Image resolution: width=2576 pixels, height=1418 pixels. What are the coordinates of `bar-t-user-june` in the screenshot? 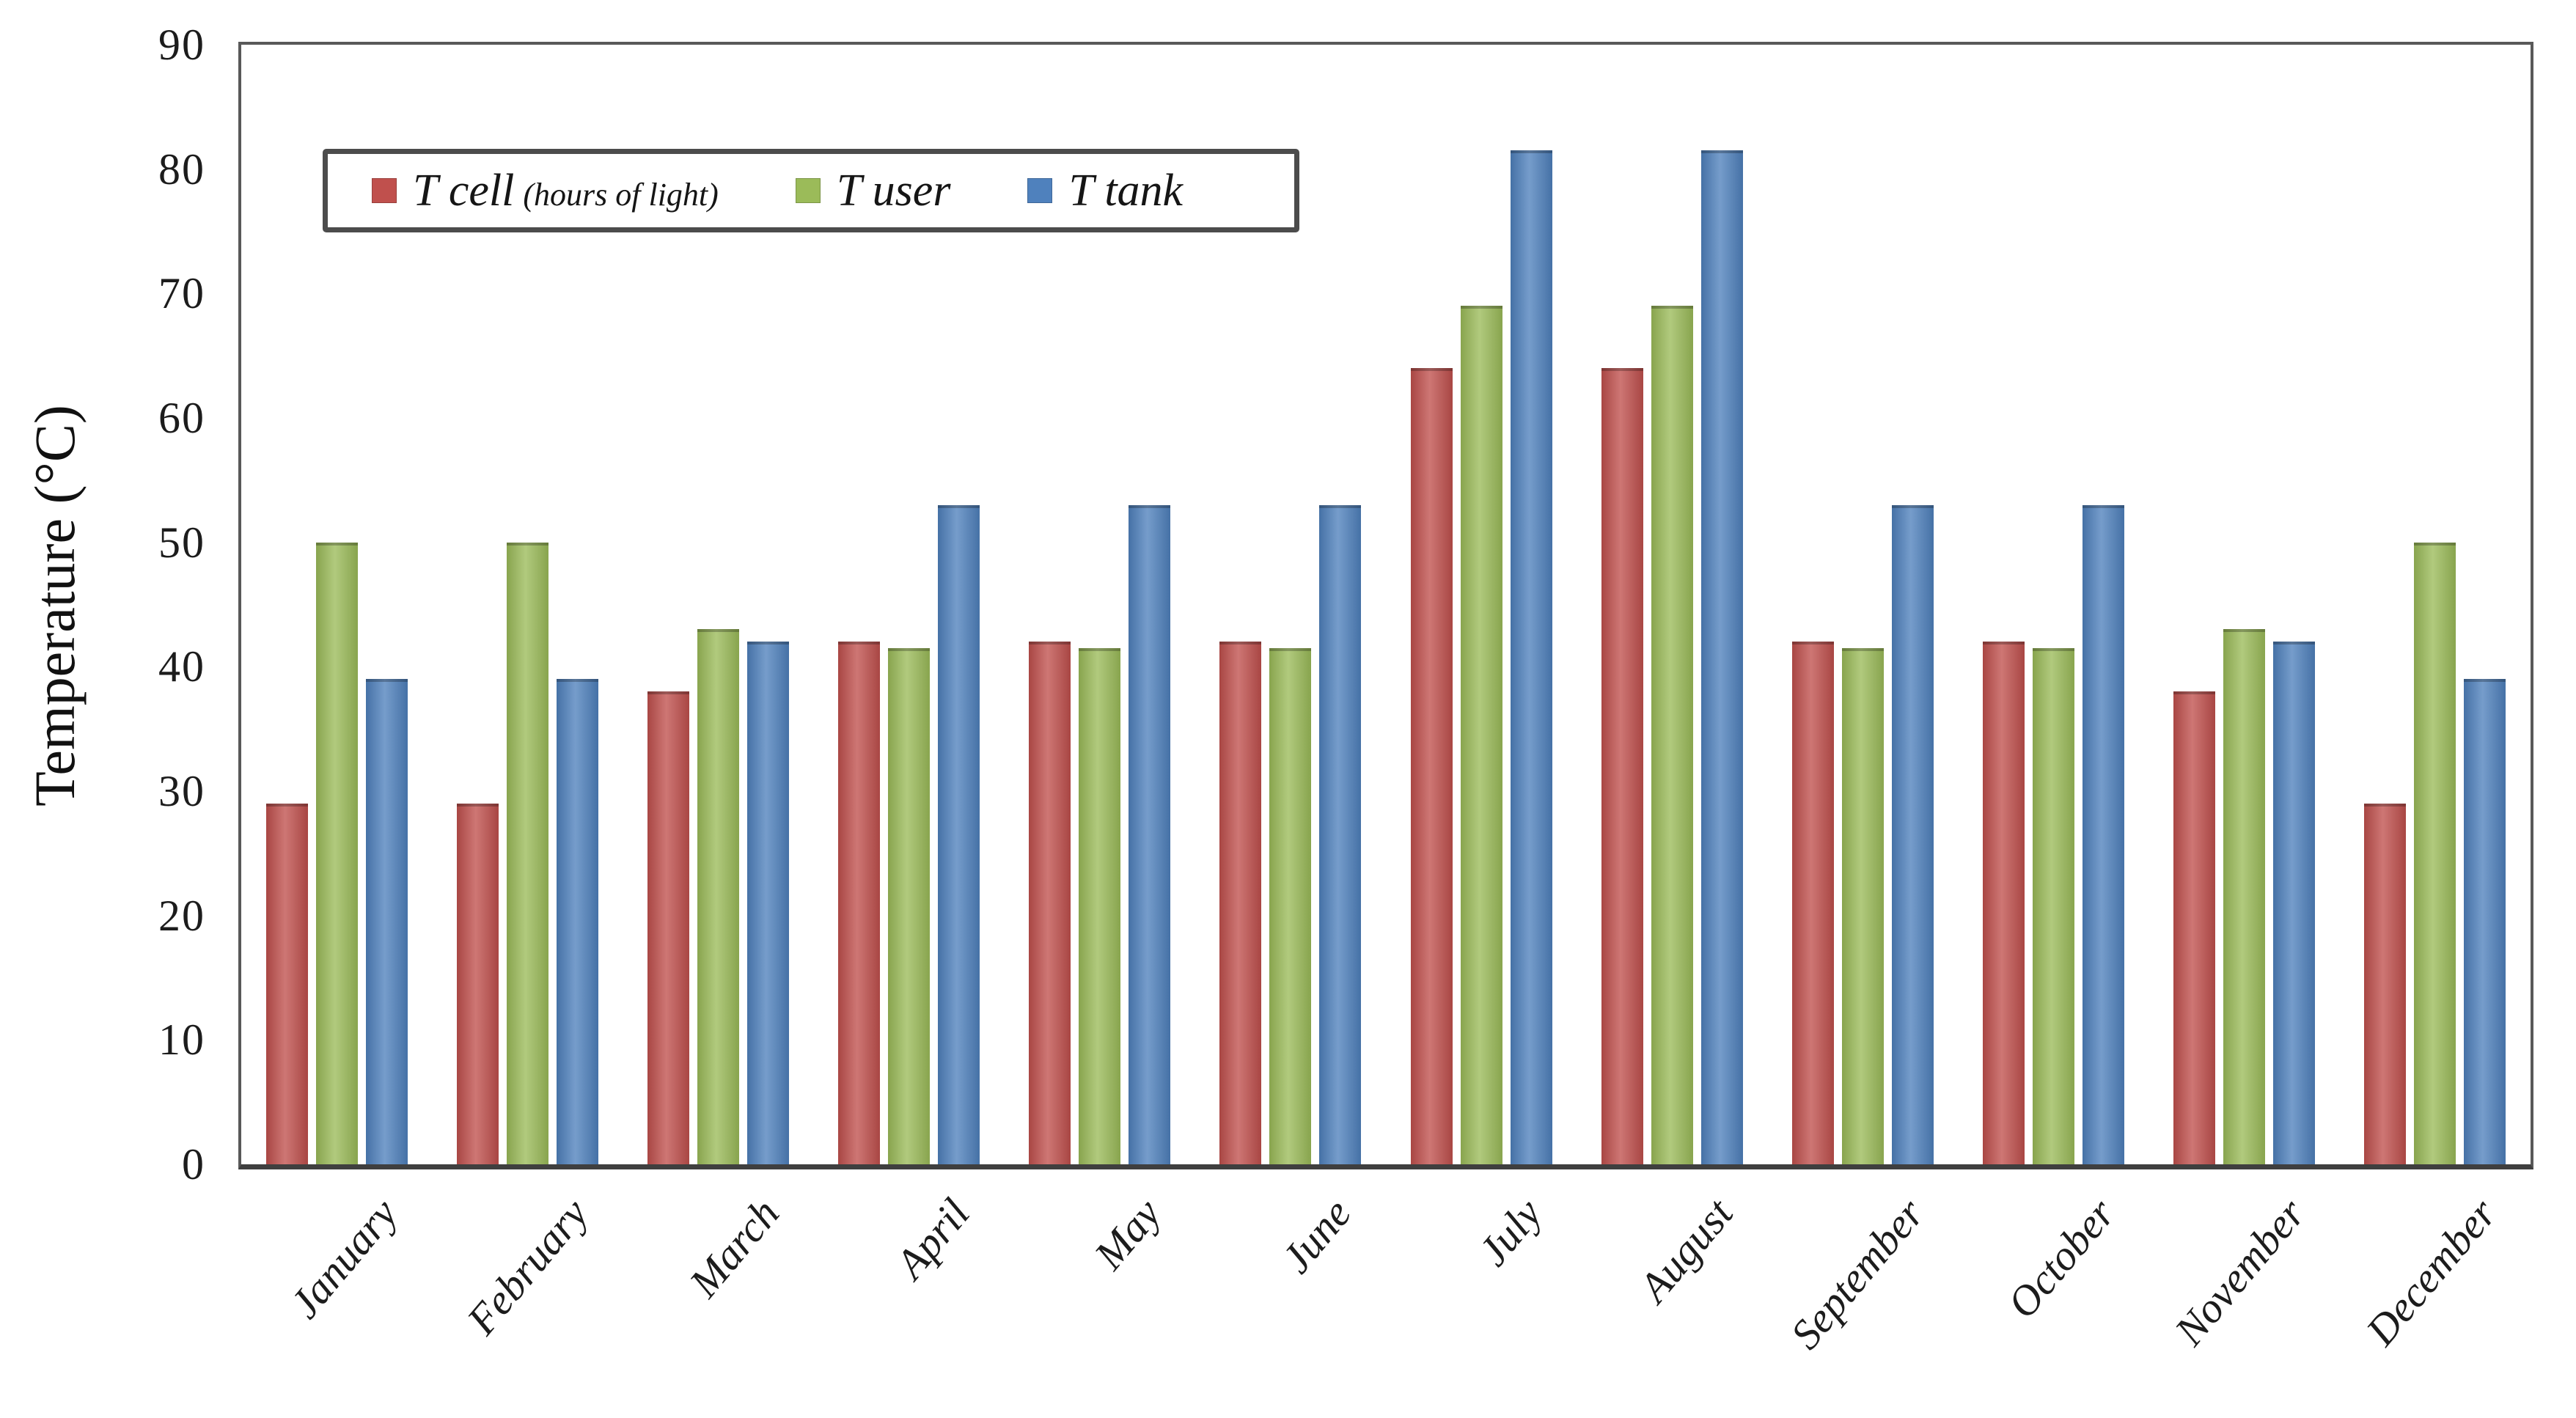 It's located at (1291, 906).